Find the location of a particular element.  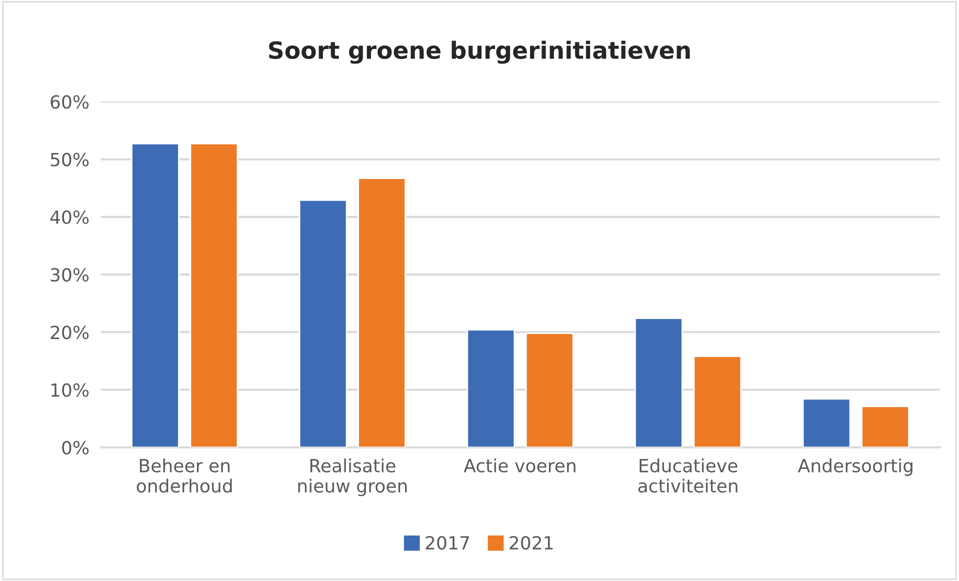

chart-title: Soort groene burgerinitiatieven is located at coordinates (479, 52).